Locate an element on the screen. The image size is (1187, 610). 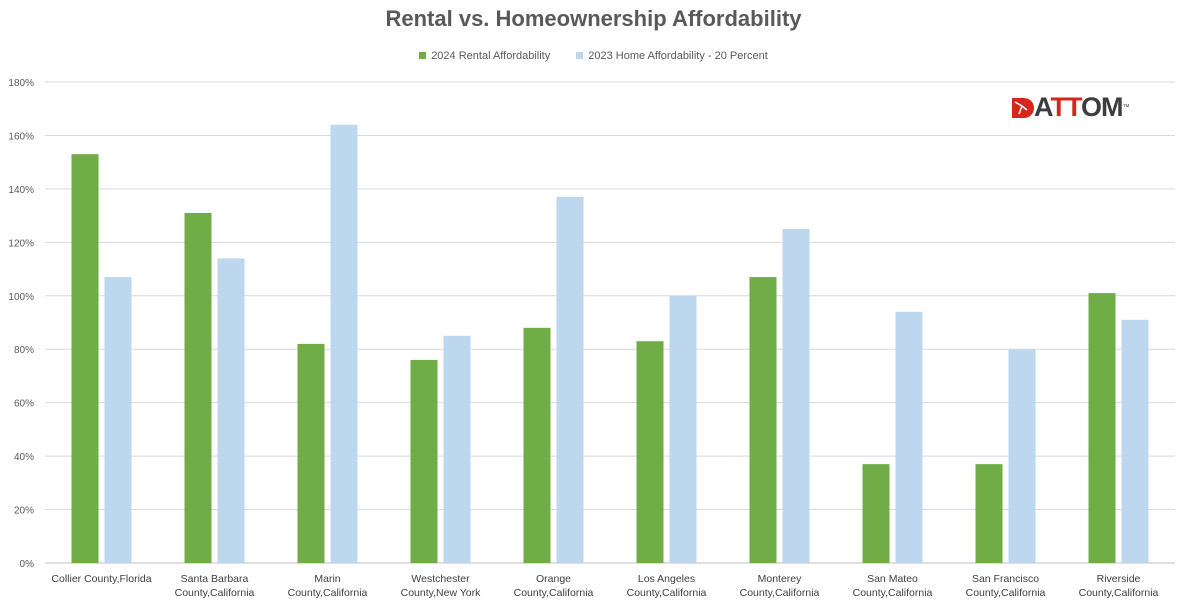
y-tick-label: 120% is located at coordinates (21, 243).